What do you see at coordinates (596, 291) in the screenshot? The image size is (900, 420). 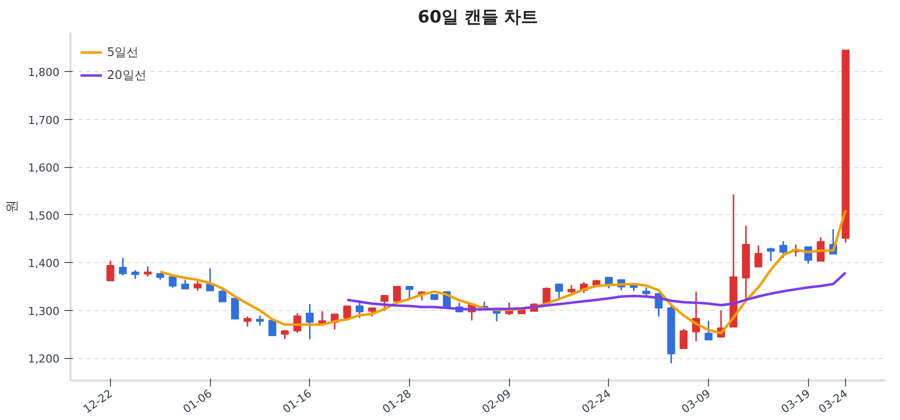 I see `line-series` at bounding box center [596, 291].